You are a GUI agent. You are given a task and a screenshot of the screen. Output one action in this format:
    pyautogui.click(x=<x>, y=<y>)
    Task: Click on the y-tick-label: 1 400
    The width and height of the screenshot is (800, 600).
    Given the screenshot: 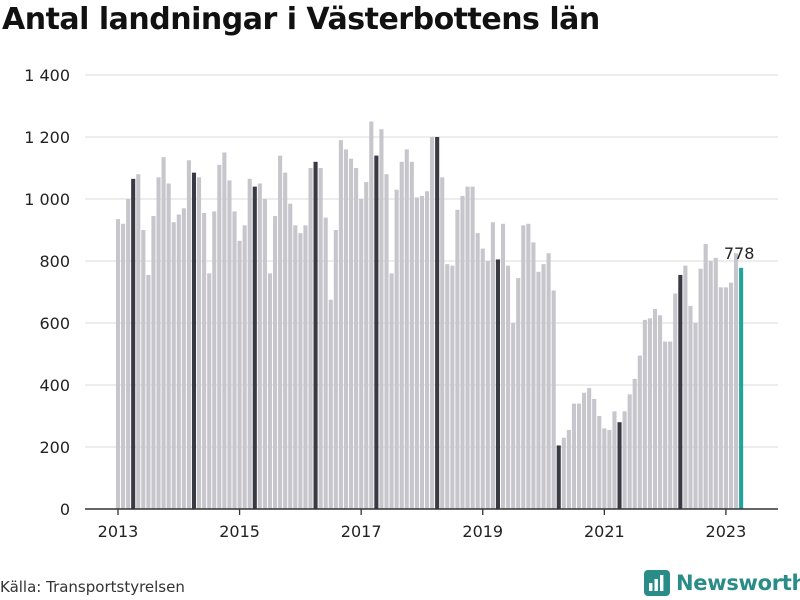 What is the action you would take?
    pyautogui.click(x=47, y=75)
    